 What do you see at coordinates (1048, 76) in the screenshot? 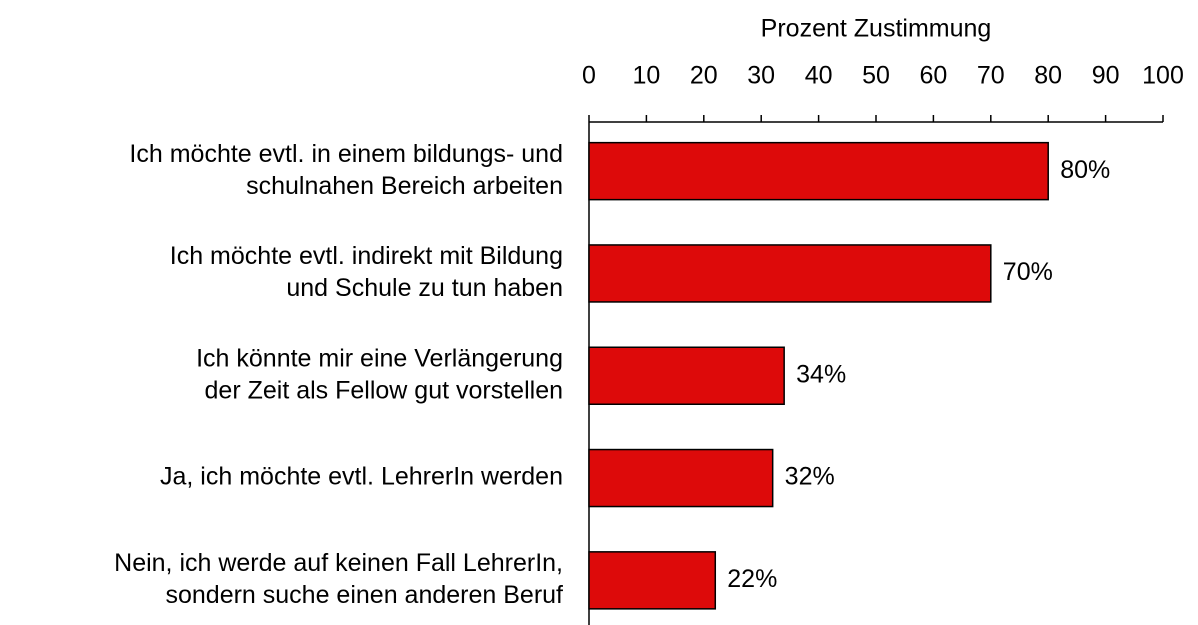
I see `x-tick-label: 80` at bounding box center [1048, 76].